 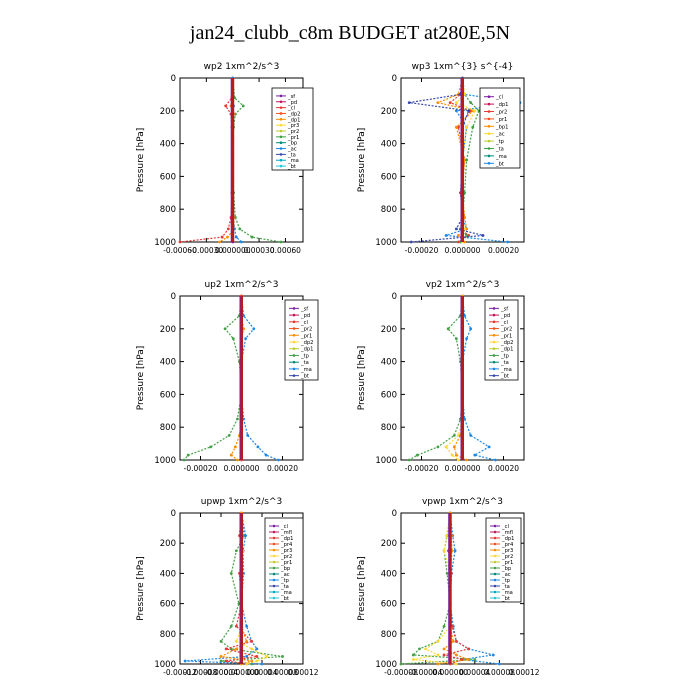 What do you see at coordinates (282, 468) in the screenshot?
I see `x-tick-label: 0.00020` at bounding box center [282, 468].